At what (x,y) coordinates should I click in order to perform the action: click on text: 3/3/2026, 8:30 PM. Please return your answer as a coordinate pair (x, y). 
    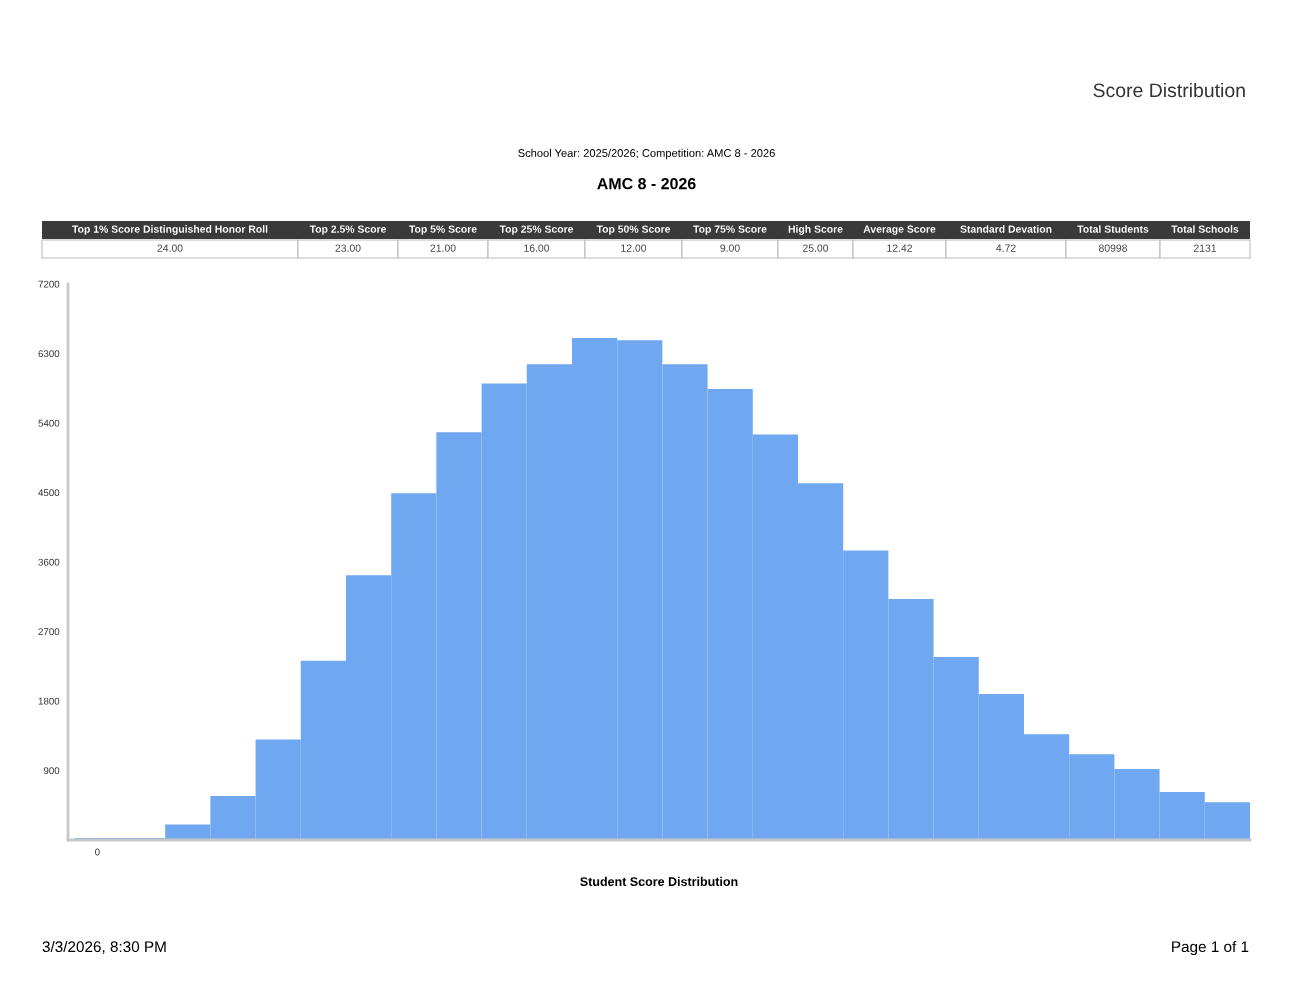
    Looking at the image, I should click on (104, 947).